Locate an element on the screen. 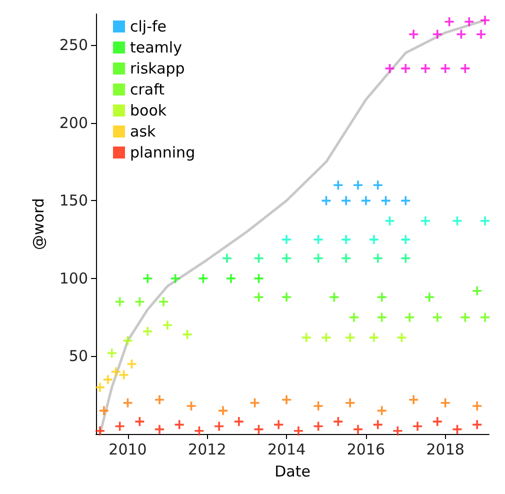 This screenshot has height=494, width=505. y-axis-title: @word is located at coordinates (39, 224).